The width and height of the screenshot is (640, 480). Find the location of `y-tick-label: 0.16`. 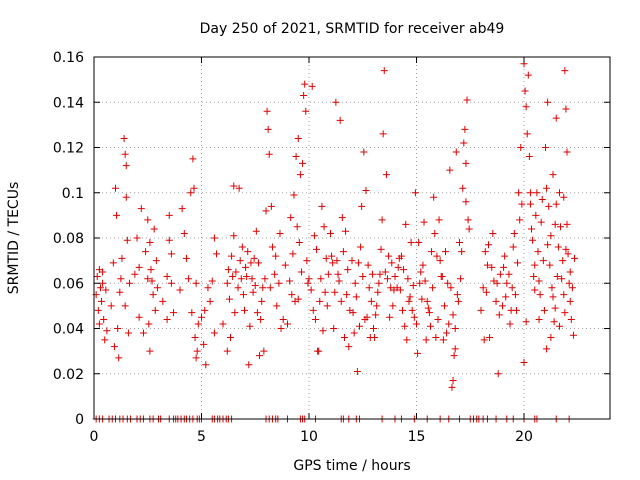

y-tick-label: 0.16 is located at coordinates (68, 58).